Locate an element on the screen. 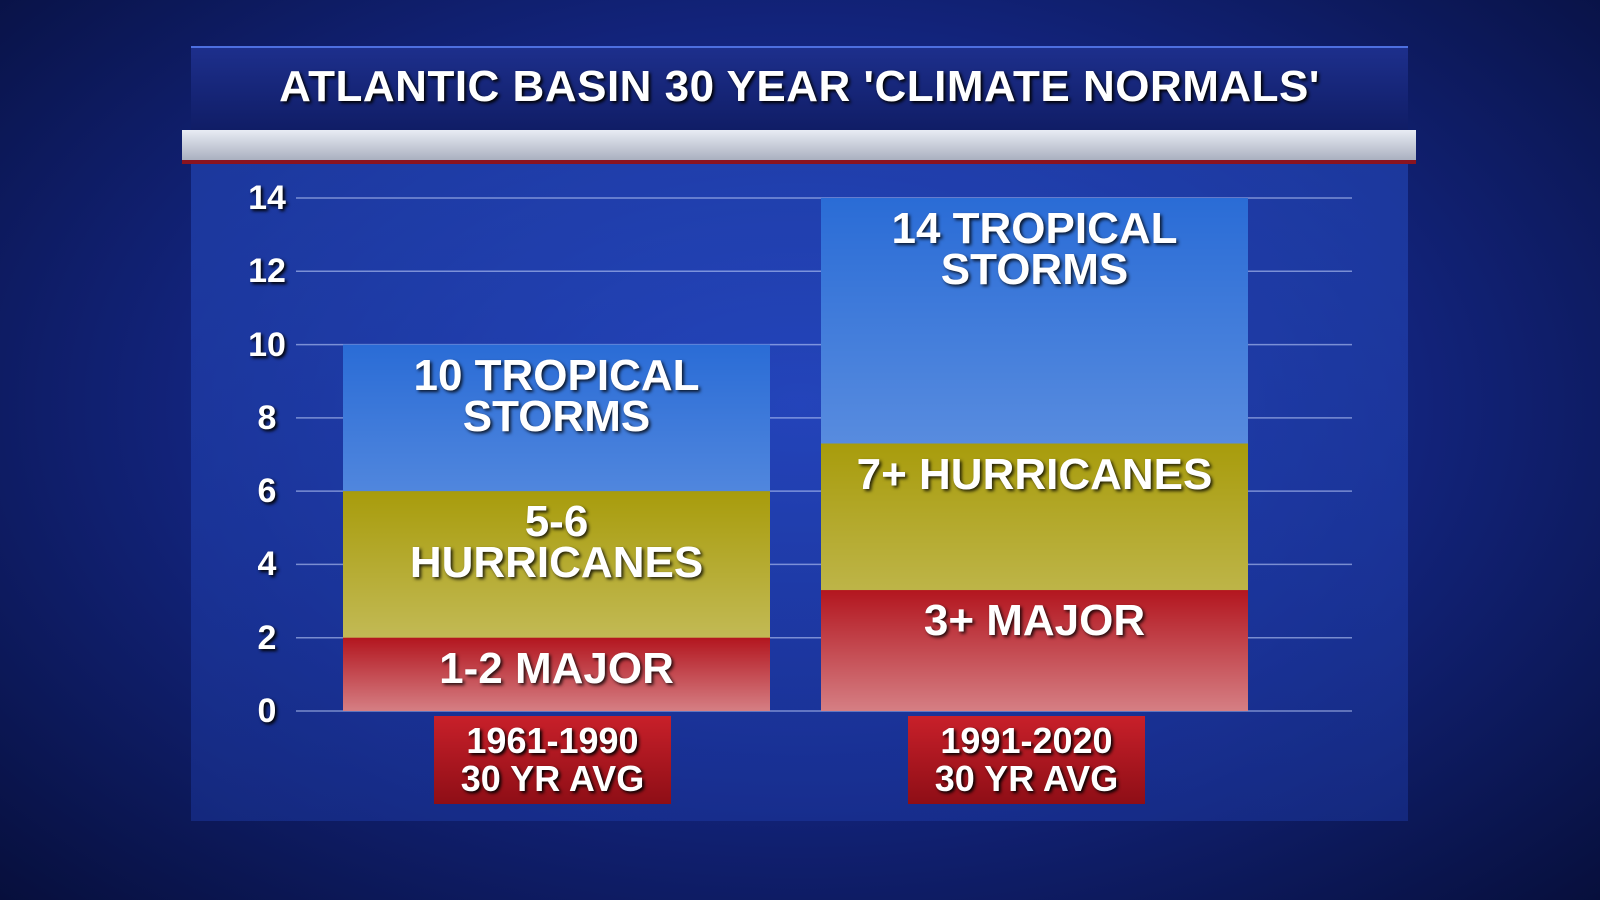  value-label: 7+ HURRICANES is located at coordinates (1034, 474).